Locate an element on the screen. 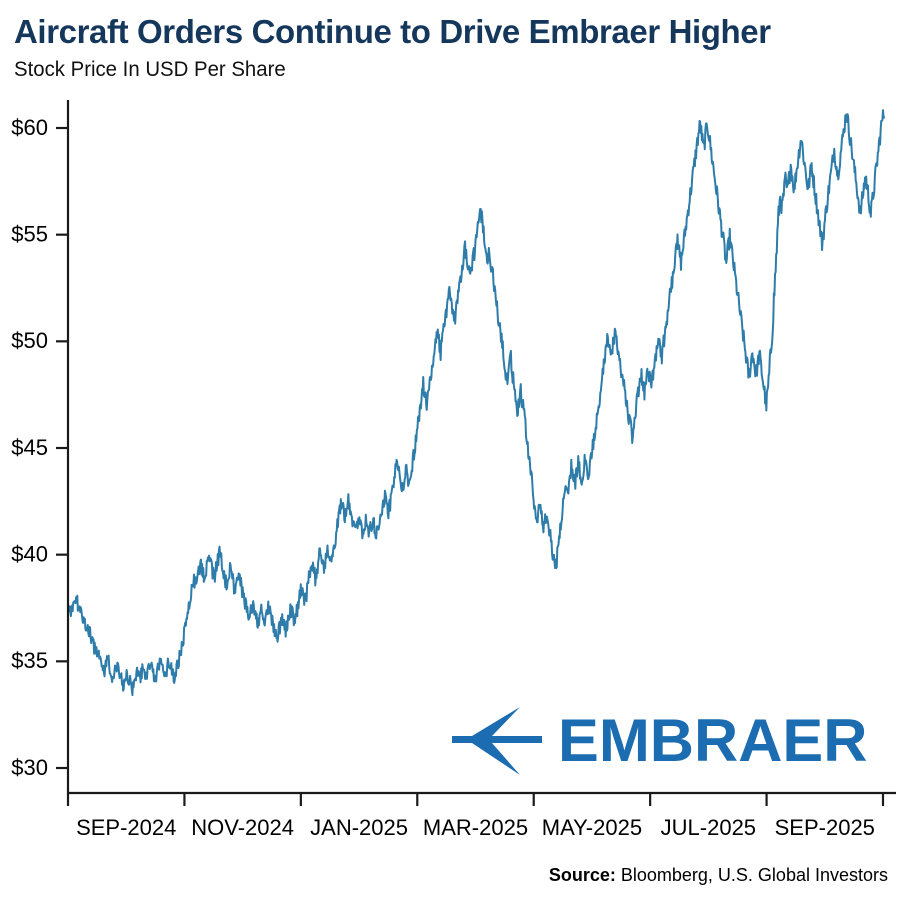  embraer-logo: EMBRAER is located at coordinates (672, 741).